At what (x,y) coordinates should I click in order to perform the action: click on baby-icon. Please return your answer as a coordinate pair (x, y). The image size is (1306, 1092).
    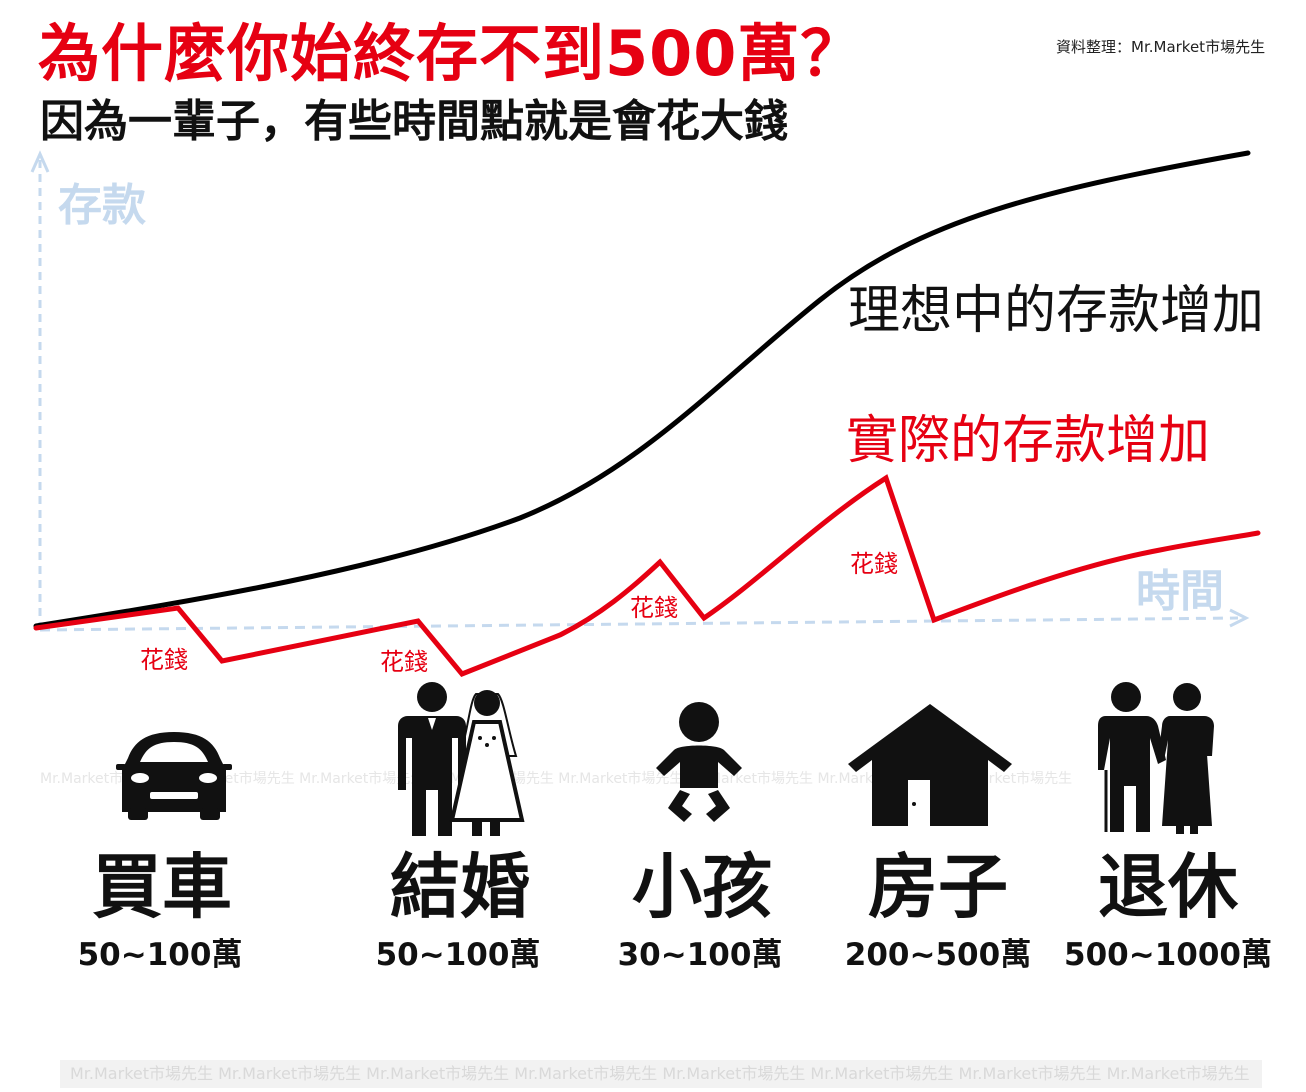
    Looking at the image, I should click on (699, 762).